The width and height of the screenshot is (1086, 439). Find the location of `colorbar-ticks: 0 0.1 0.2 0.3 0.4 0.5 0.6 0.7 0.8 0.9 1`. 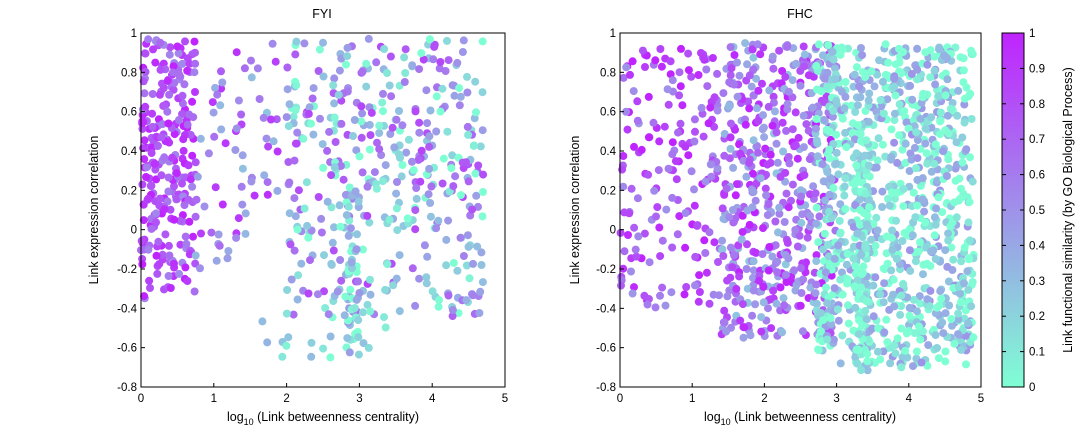

colorbar-ticks: 0 0.1 0.2 0.3 0.4 0.5 0.6 0.7 0.8 0.9 1 is located at coordinates (1024, 211).